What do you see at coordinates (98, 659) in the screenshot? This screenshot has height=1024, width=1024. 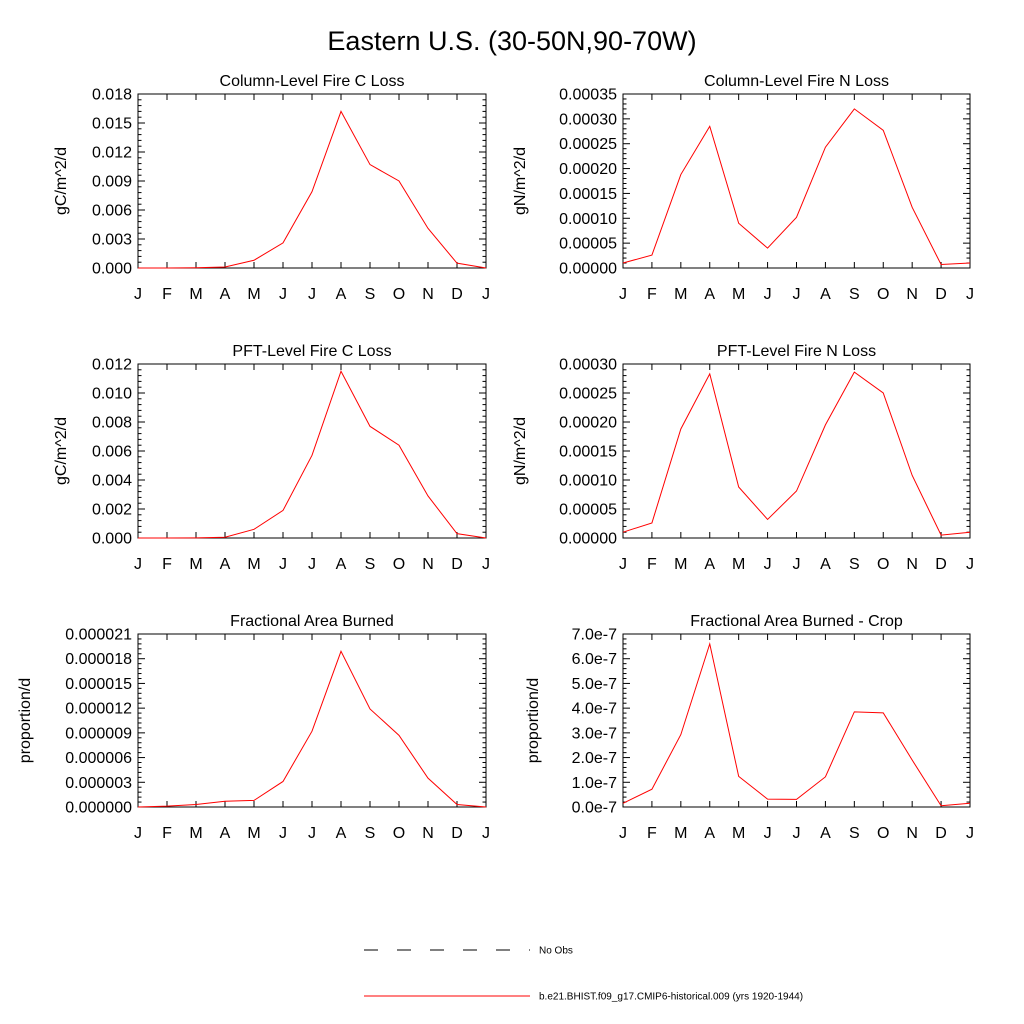 I see `y-tick-label: 0.000018` at bounding box center [98, 659].